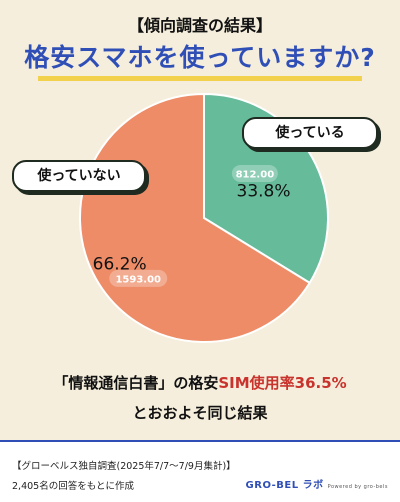 This screenshot has height=502, width=400. Describe the element at coordinates (357, 487) in the screenshot. I see `powered-by: Powered by gro-bels` at that location.